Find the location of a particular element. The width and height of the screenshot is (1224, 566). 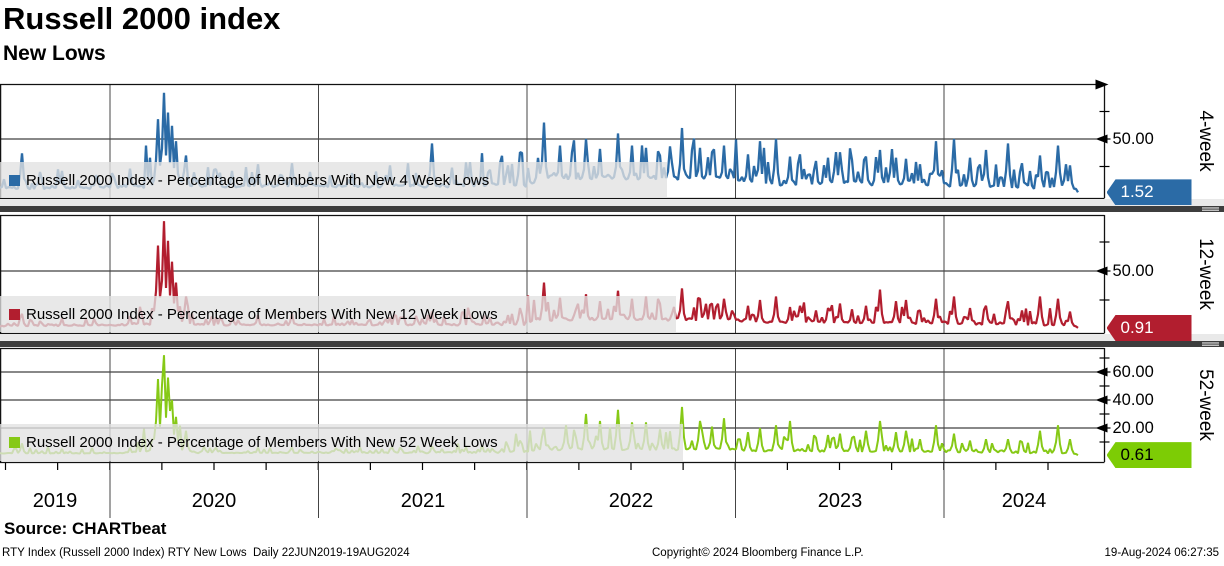

source-label: Source: CHARTbeat is located at coordinates (85, 528).